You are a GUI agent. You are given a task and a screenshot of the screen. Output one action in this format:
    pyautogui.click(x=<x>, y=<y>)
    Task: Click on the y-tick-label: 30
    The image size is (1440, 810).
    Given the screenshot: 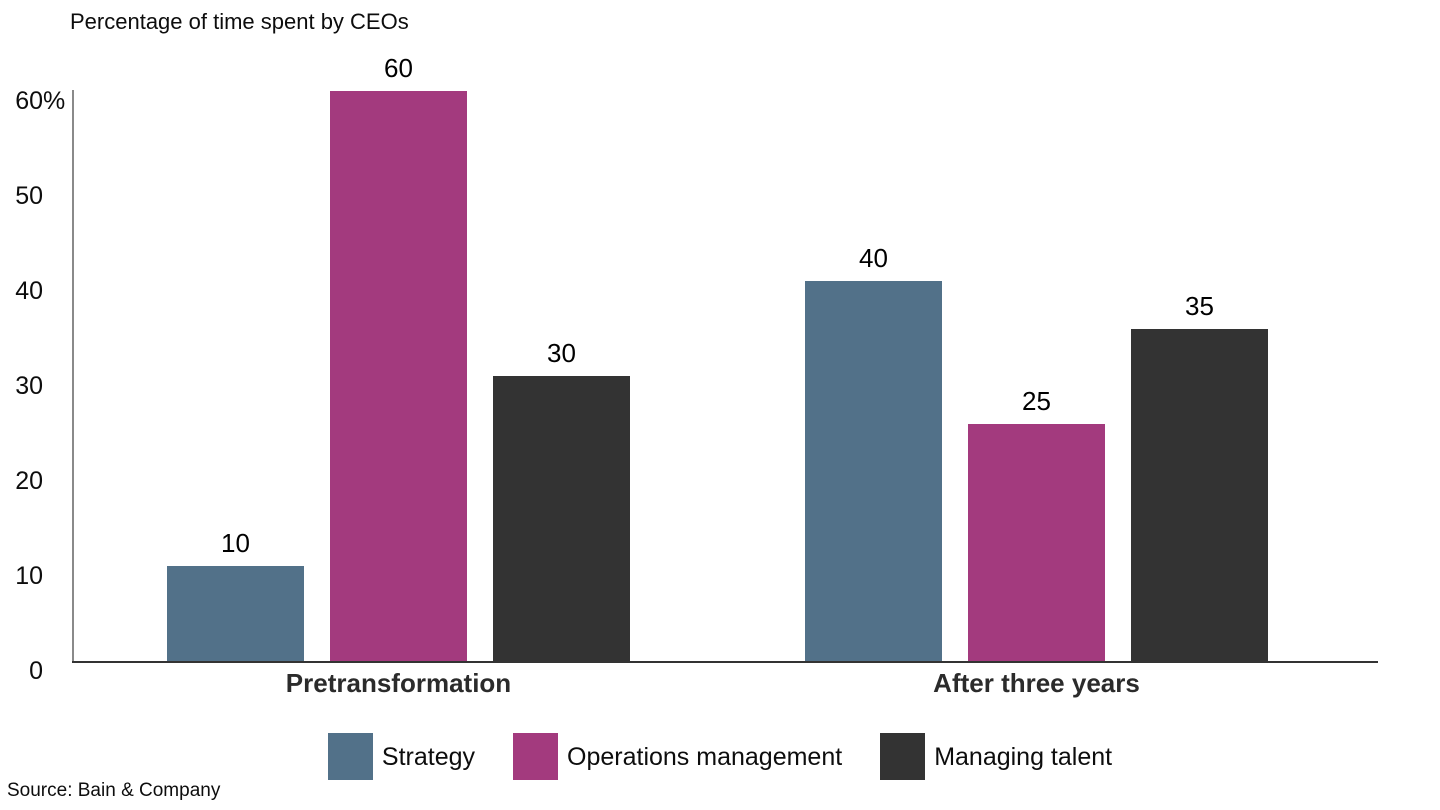 What is the action you would take?
    pyautogui.click(x=29, y=386)
    